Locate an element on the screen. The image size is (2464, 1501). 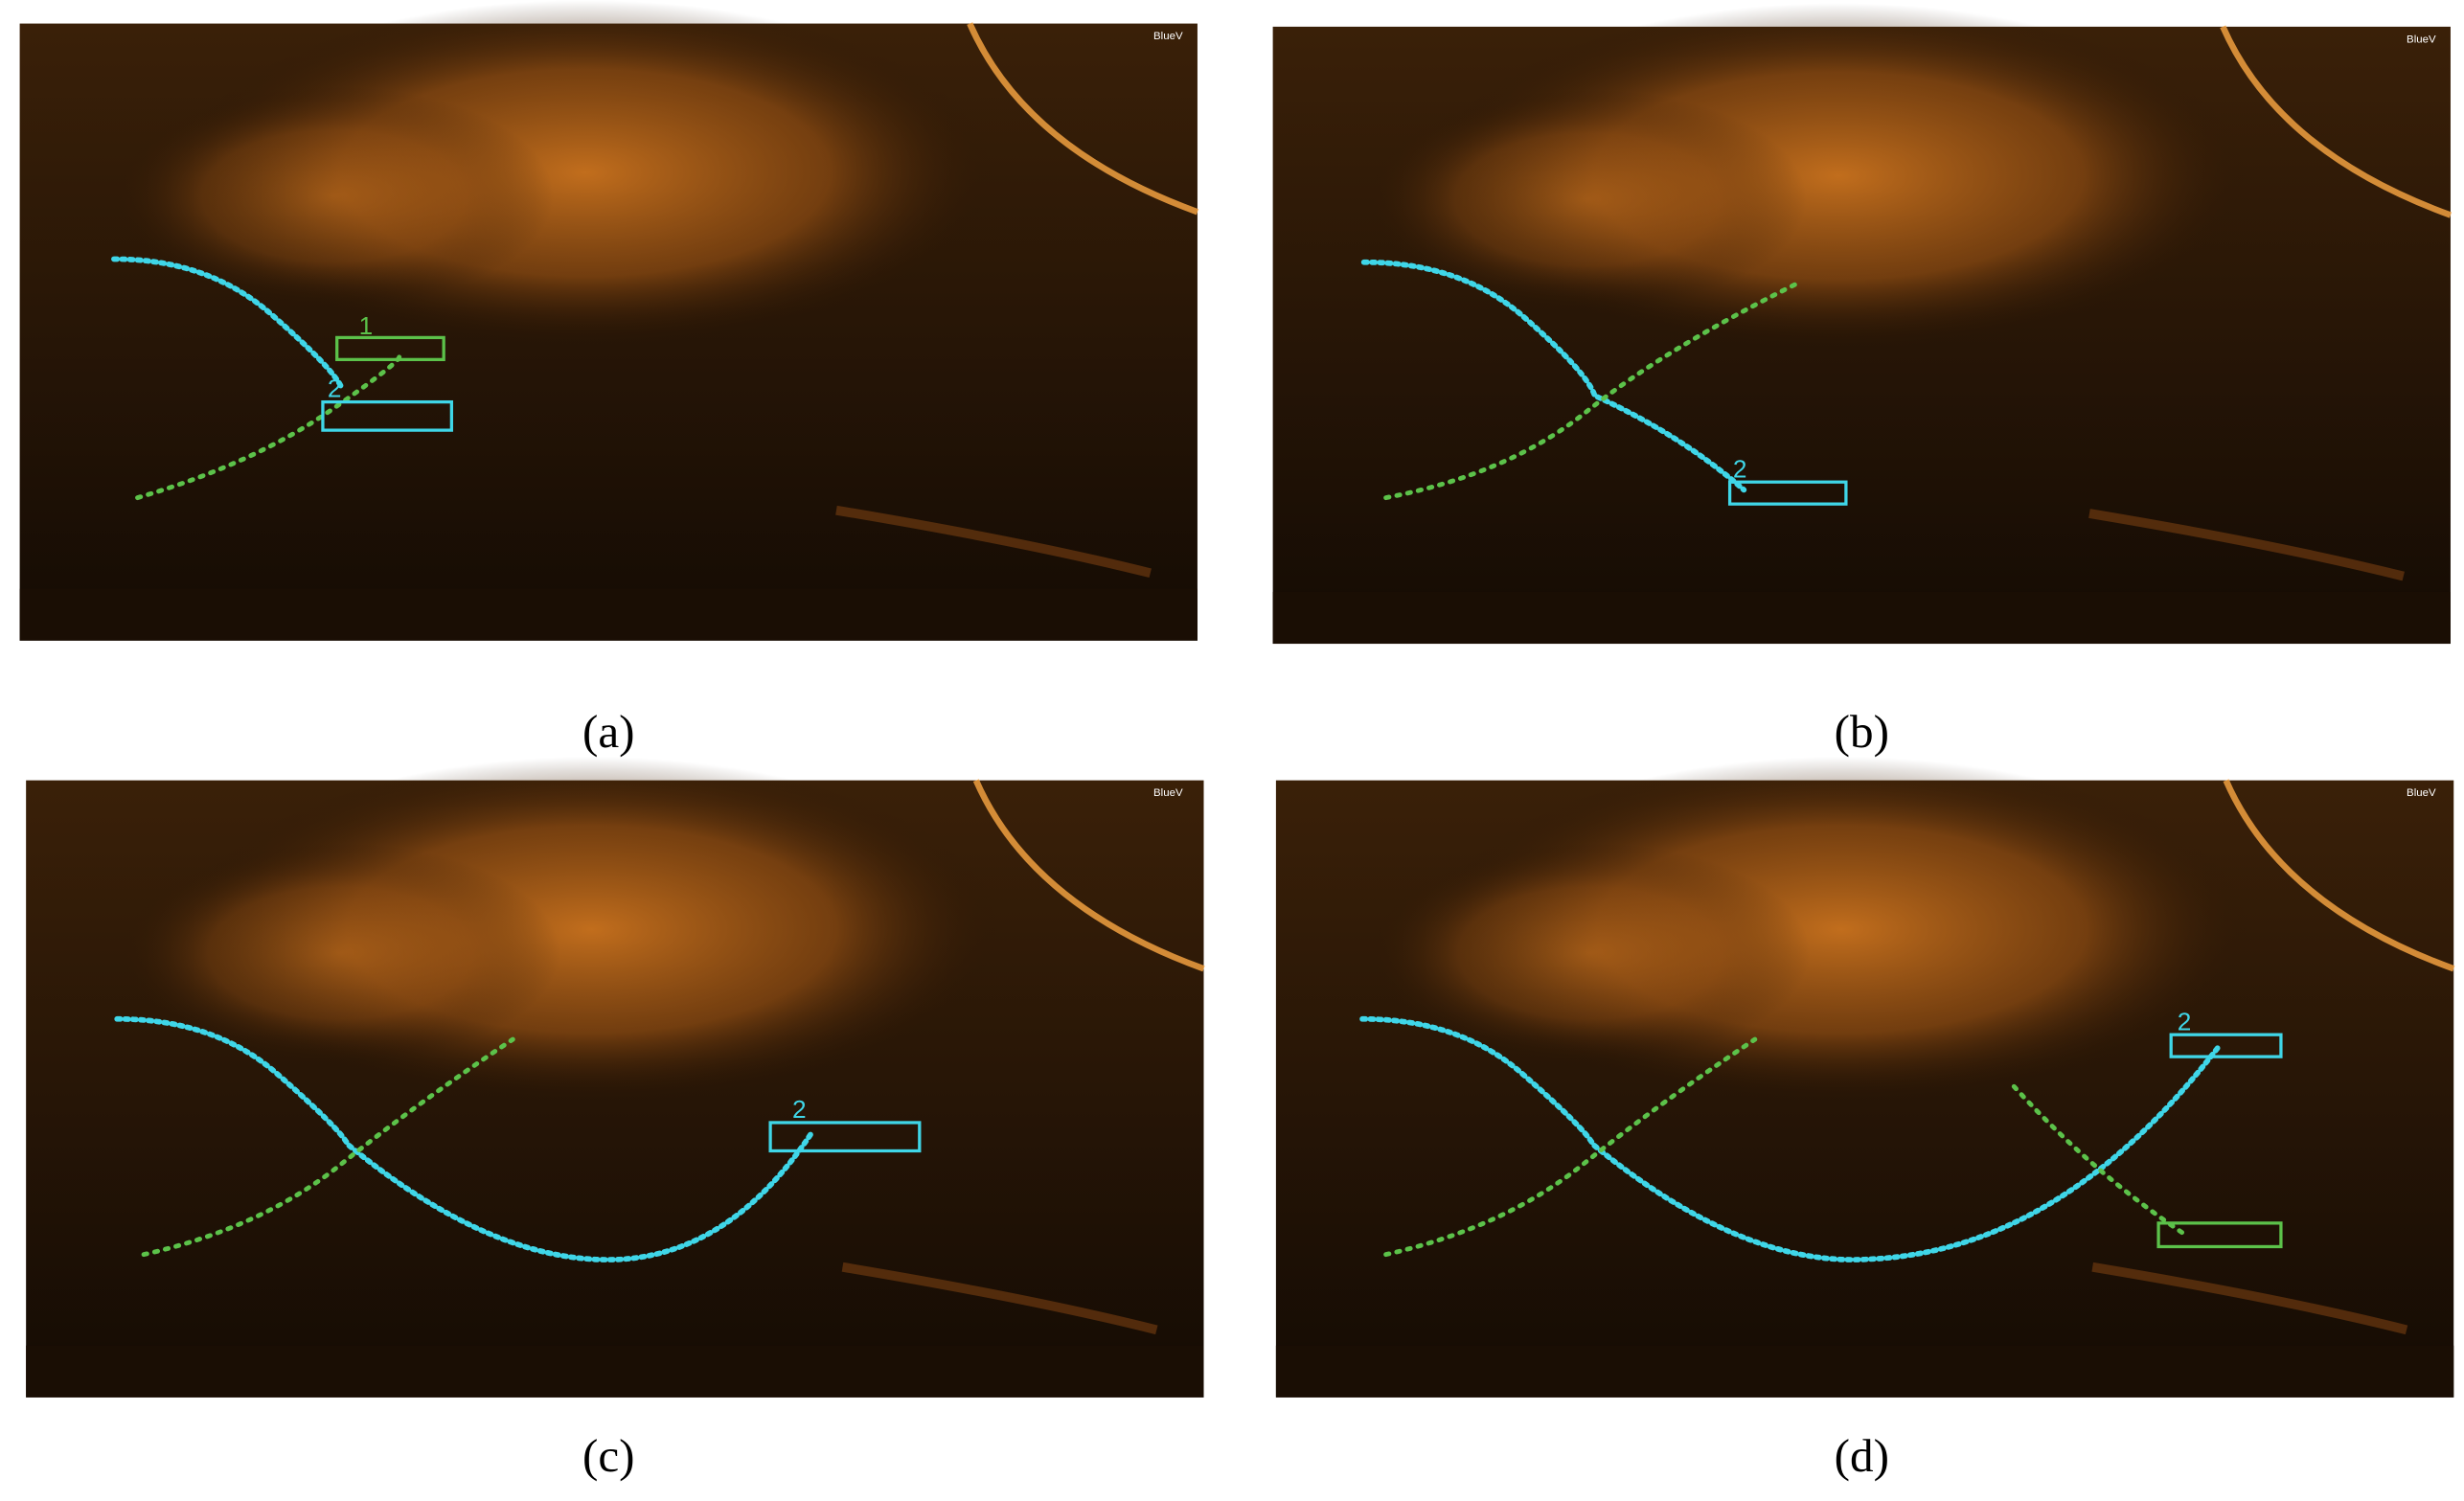
caption: (b) is located at coordinates (1862, 732).